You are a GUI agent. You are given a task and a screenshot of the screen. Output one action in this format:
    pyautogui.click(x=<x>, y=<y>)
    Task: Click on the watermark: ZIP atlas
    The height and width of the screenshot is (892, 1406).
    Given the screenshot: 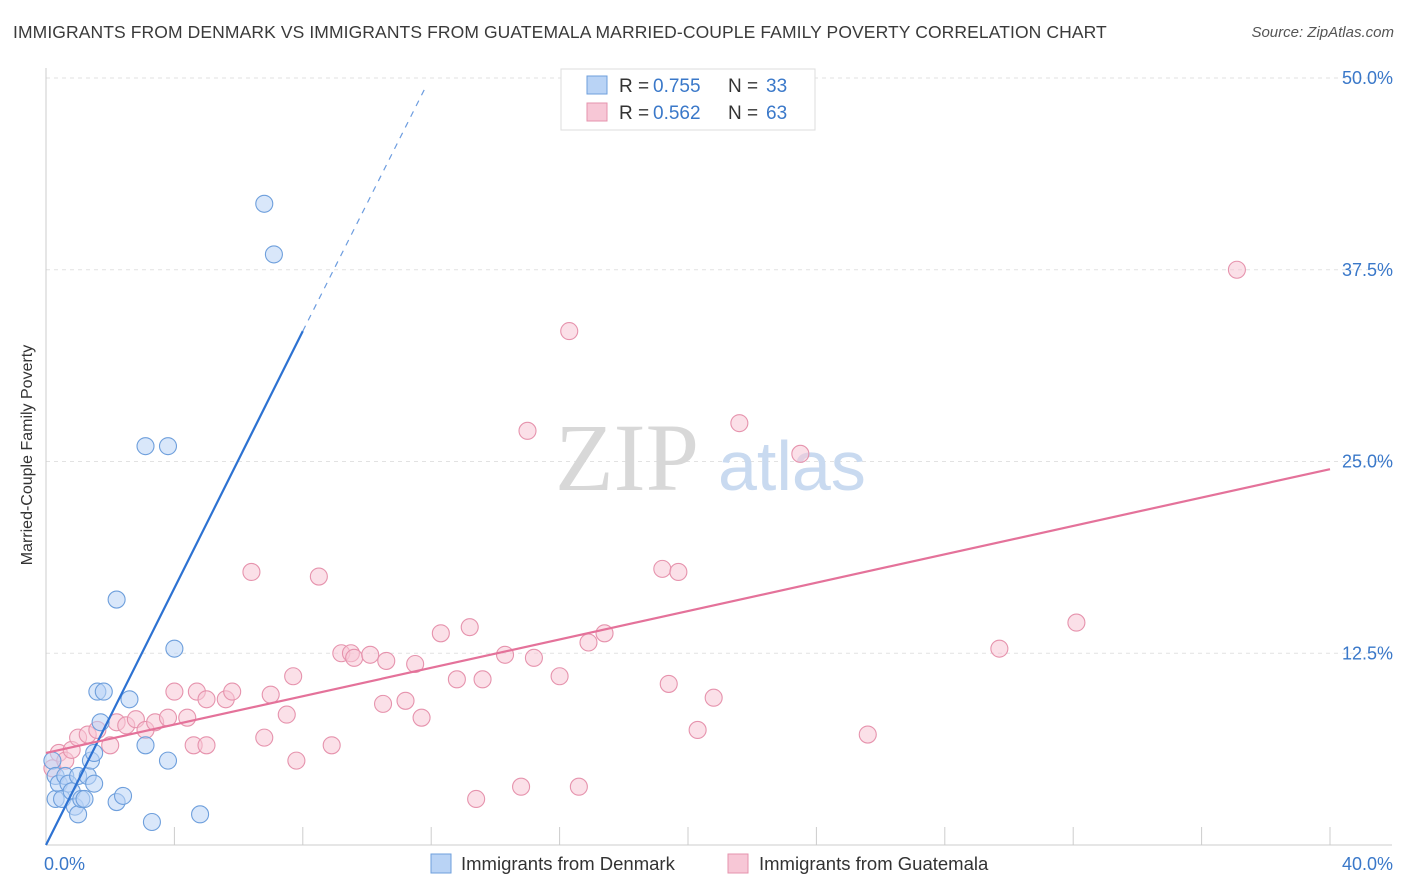 What is the action you would take?
    pyautogui.click(x=710, y=457)
    